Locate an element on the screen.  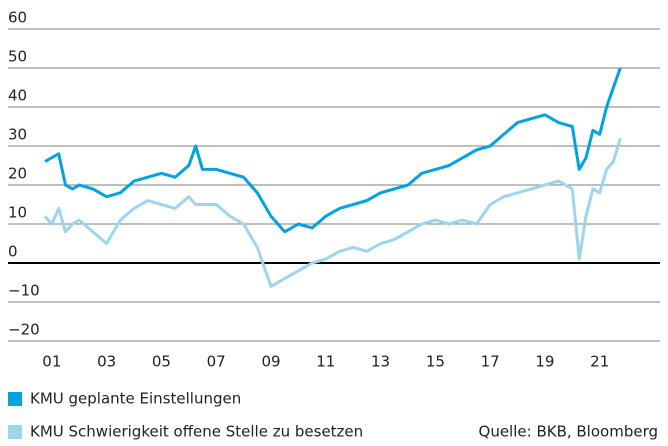
x-tick-label: 13 is located at coordinates (380, 362).